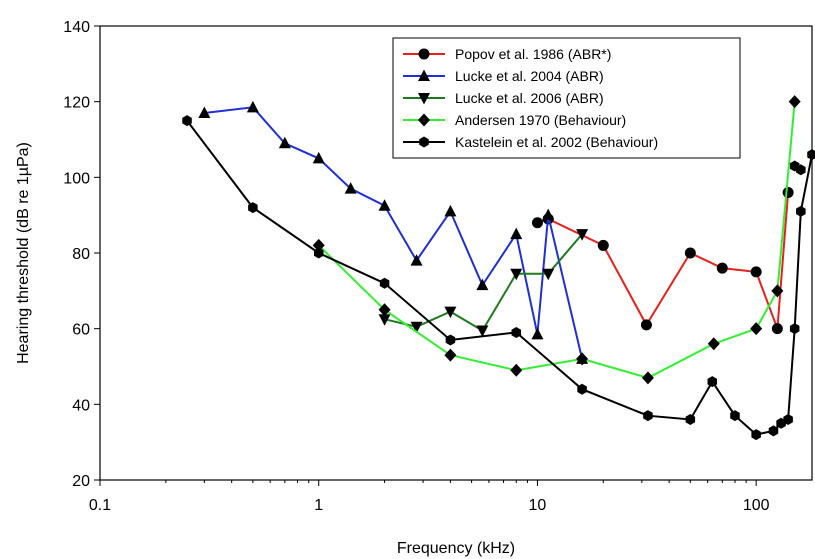 This screenshot has height=559, width=815. Describe the element at coordinates (540, 120) in the screenshot. I see `legend-label: Andersen 1970 (Behaviour)` at that location.